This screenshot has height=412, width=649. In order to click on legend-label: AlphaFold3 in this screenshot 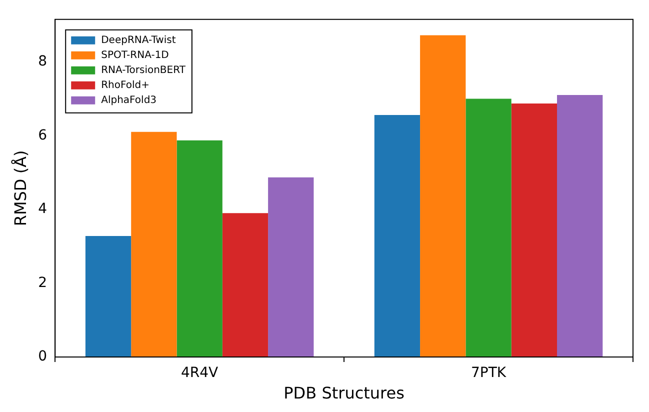, I will do `click(129, 100)`.